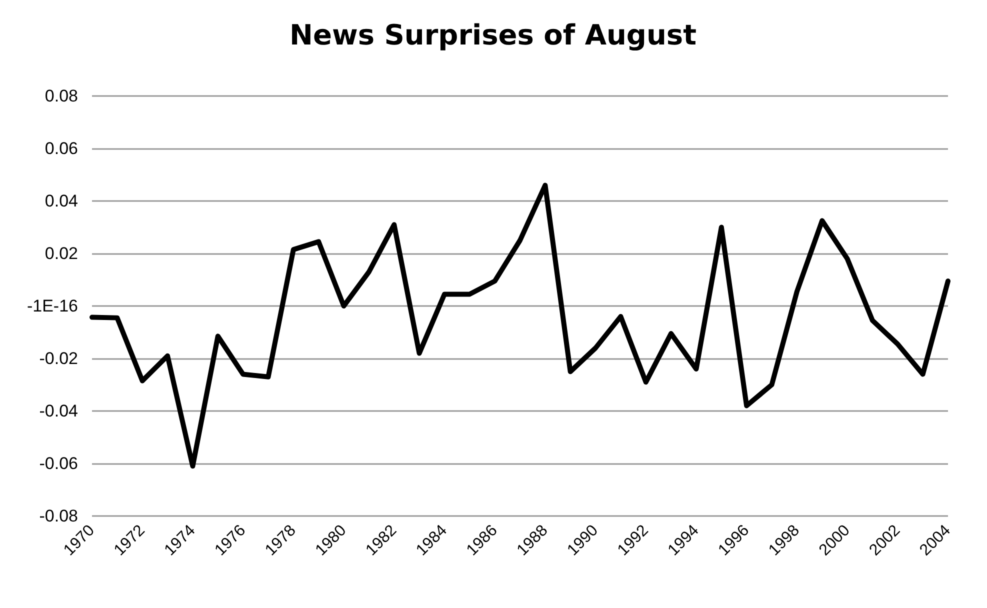 Image resolution: width=987 pixels, height=608 pixels. I want to click on y-tick-label: 0.06, so click(61, 148).